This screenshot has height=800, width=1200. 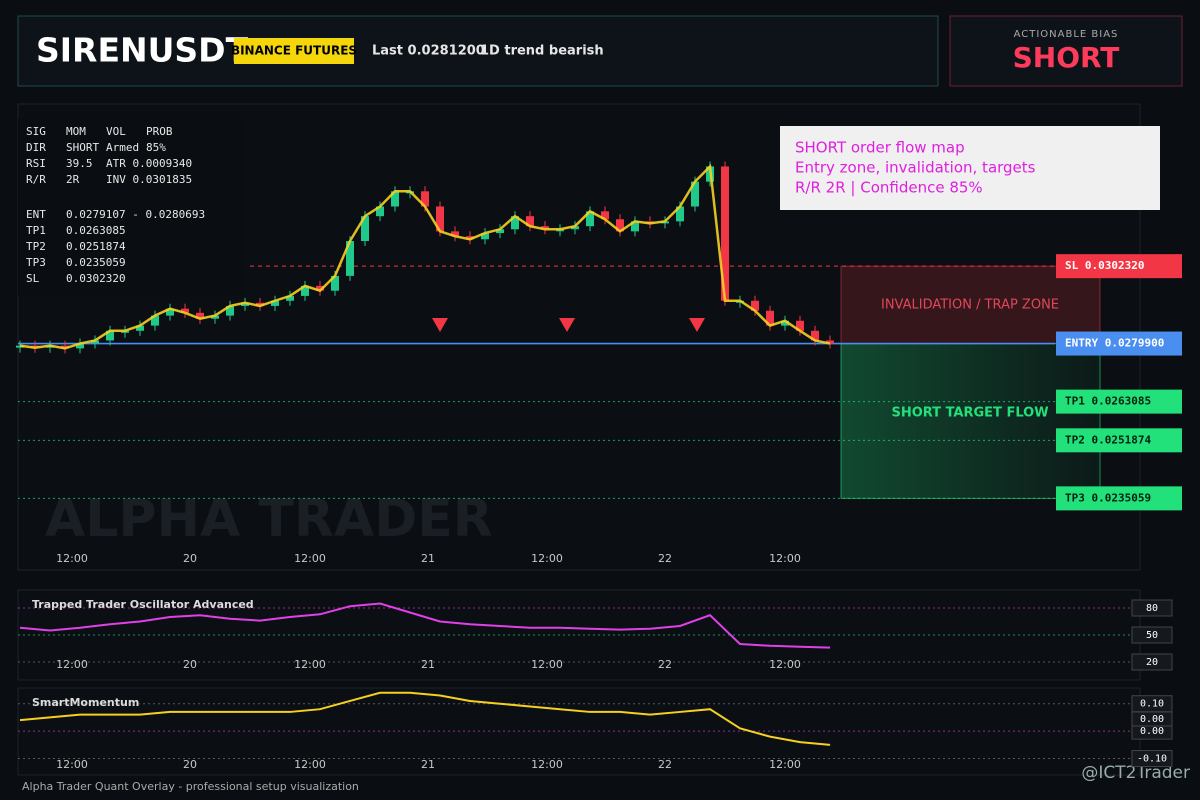 I want to click on bias-box, so click(x=1066, y=51).